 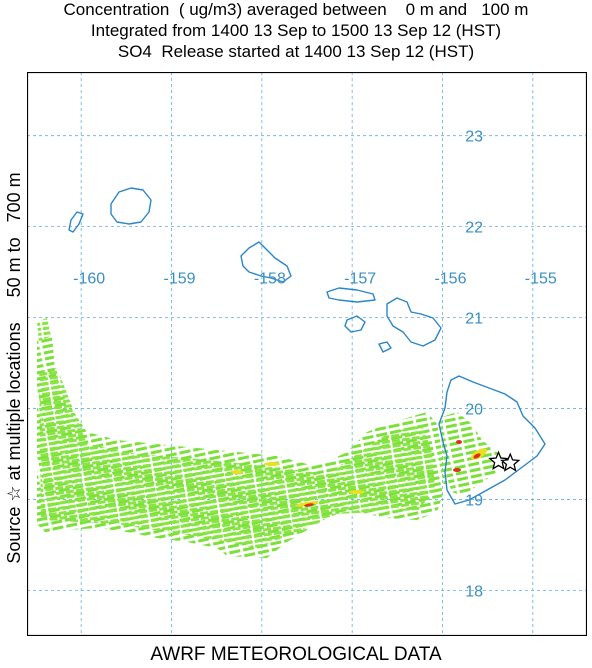 I want to click on longitude-label: -156, so click(x=450, y=279).